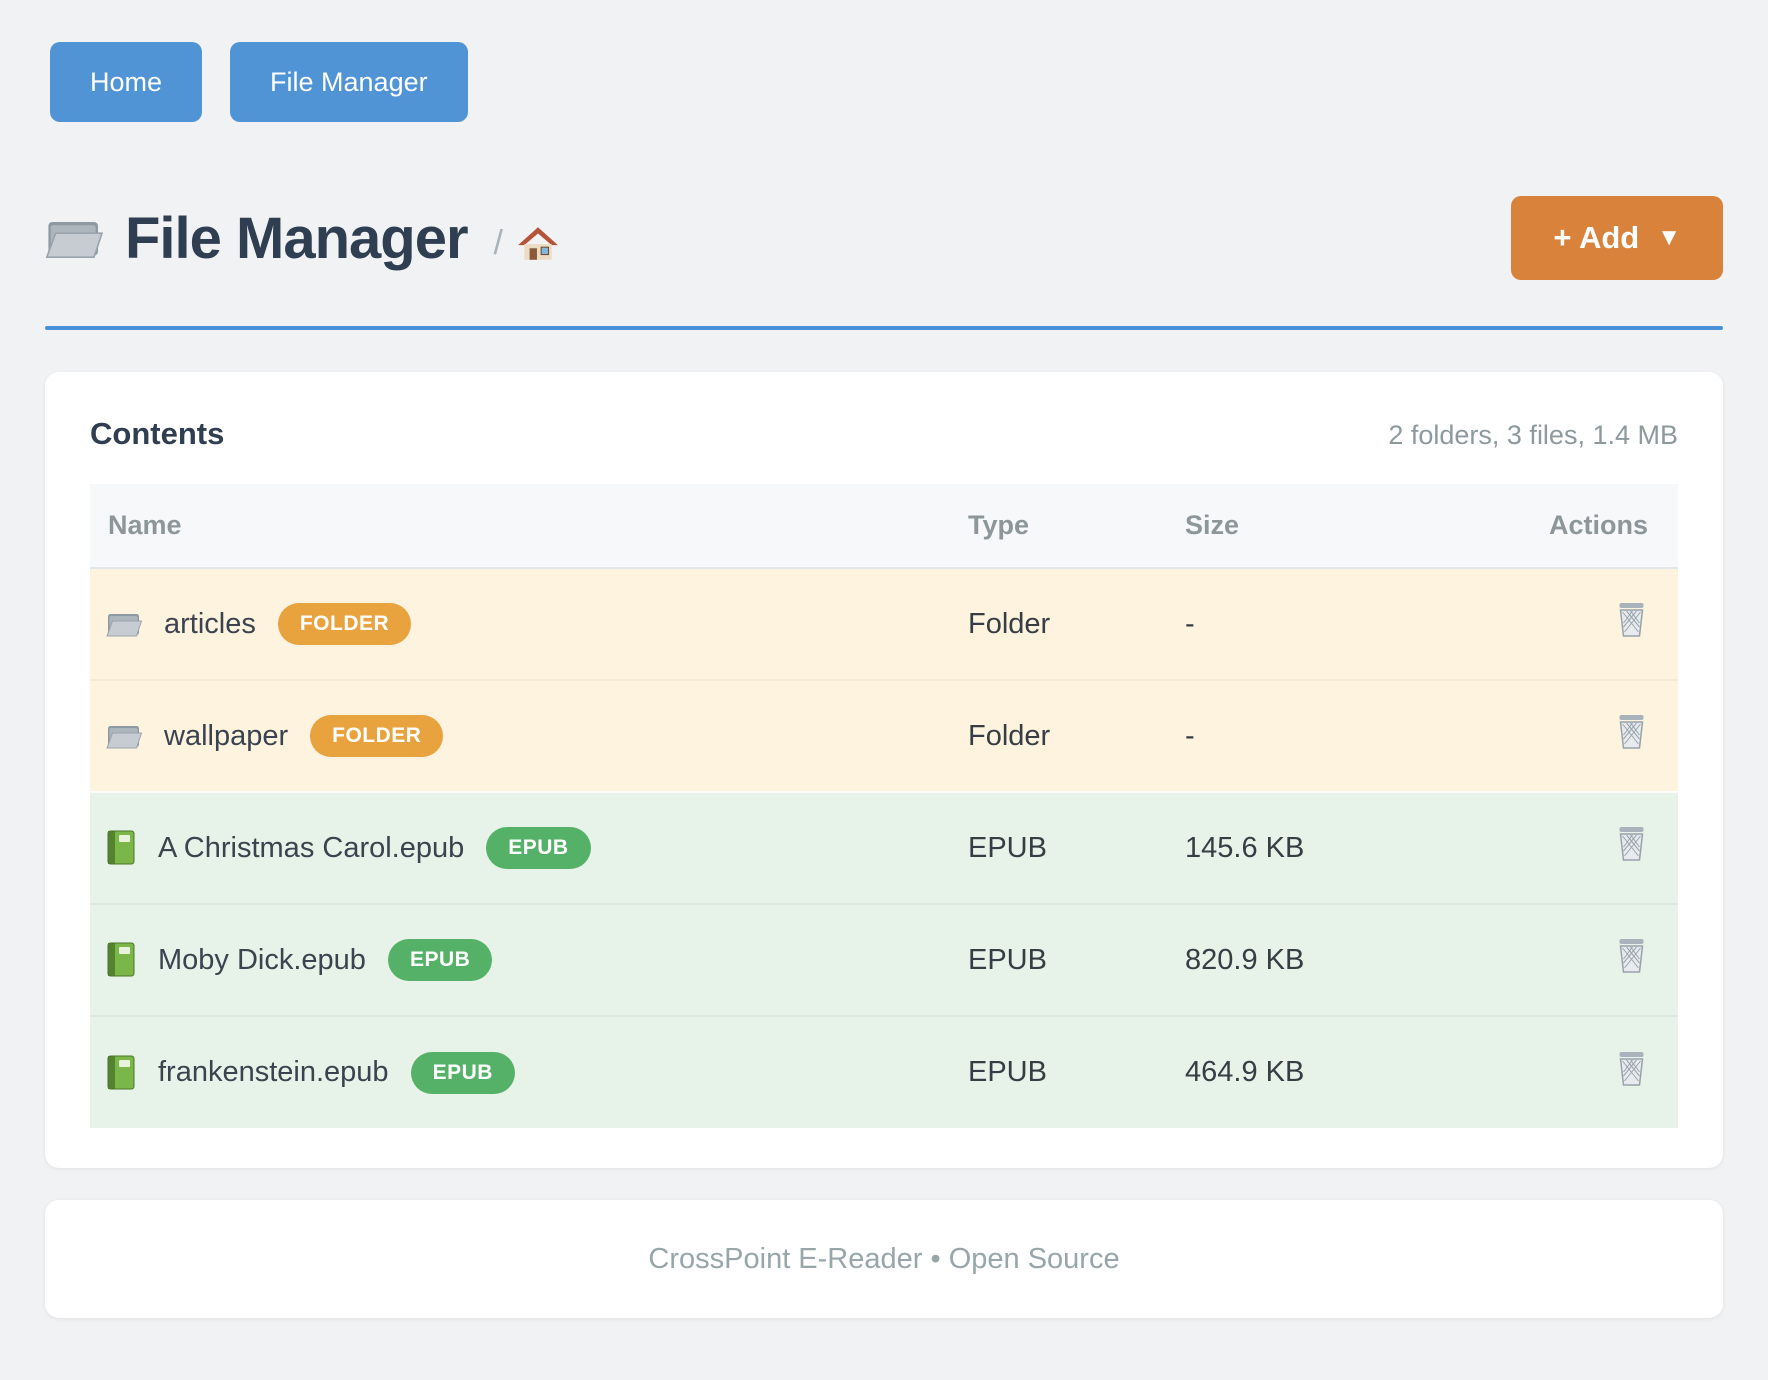 This screenshot has height=1380, width=1768. Describe the element at coordinates (884, 735) in the screenshot. I see `table-row-wallpaper: wallpaper FOLDER Folder -` at that location.